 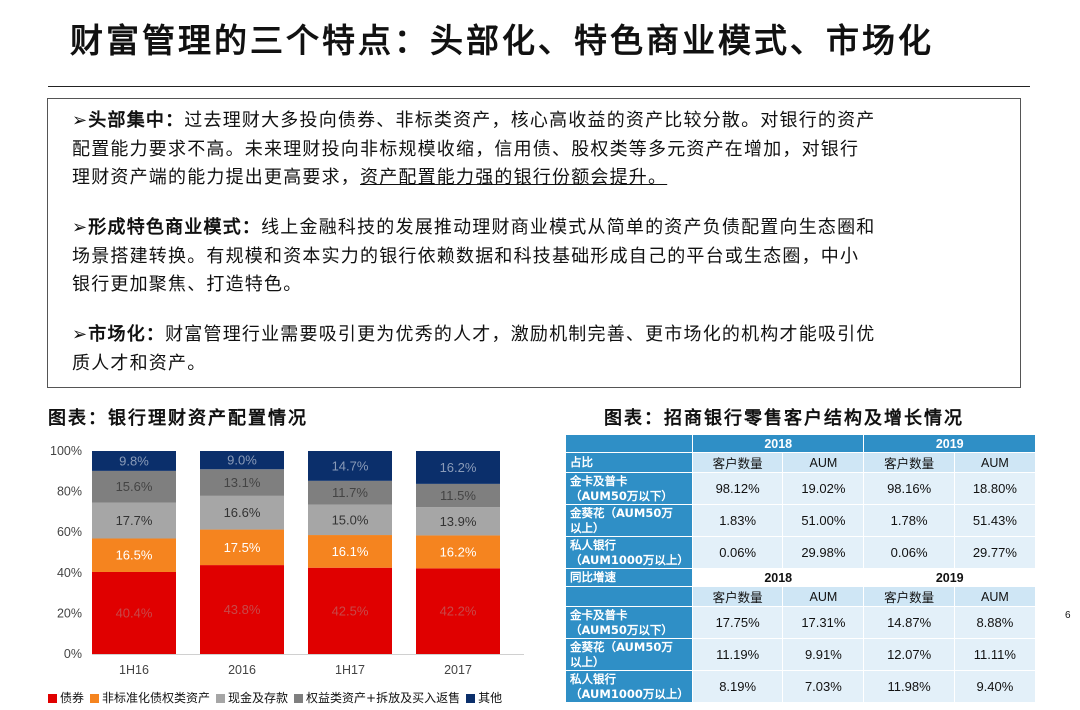 I want to click on cell: 1.78%, so click(x=909, y=520).